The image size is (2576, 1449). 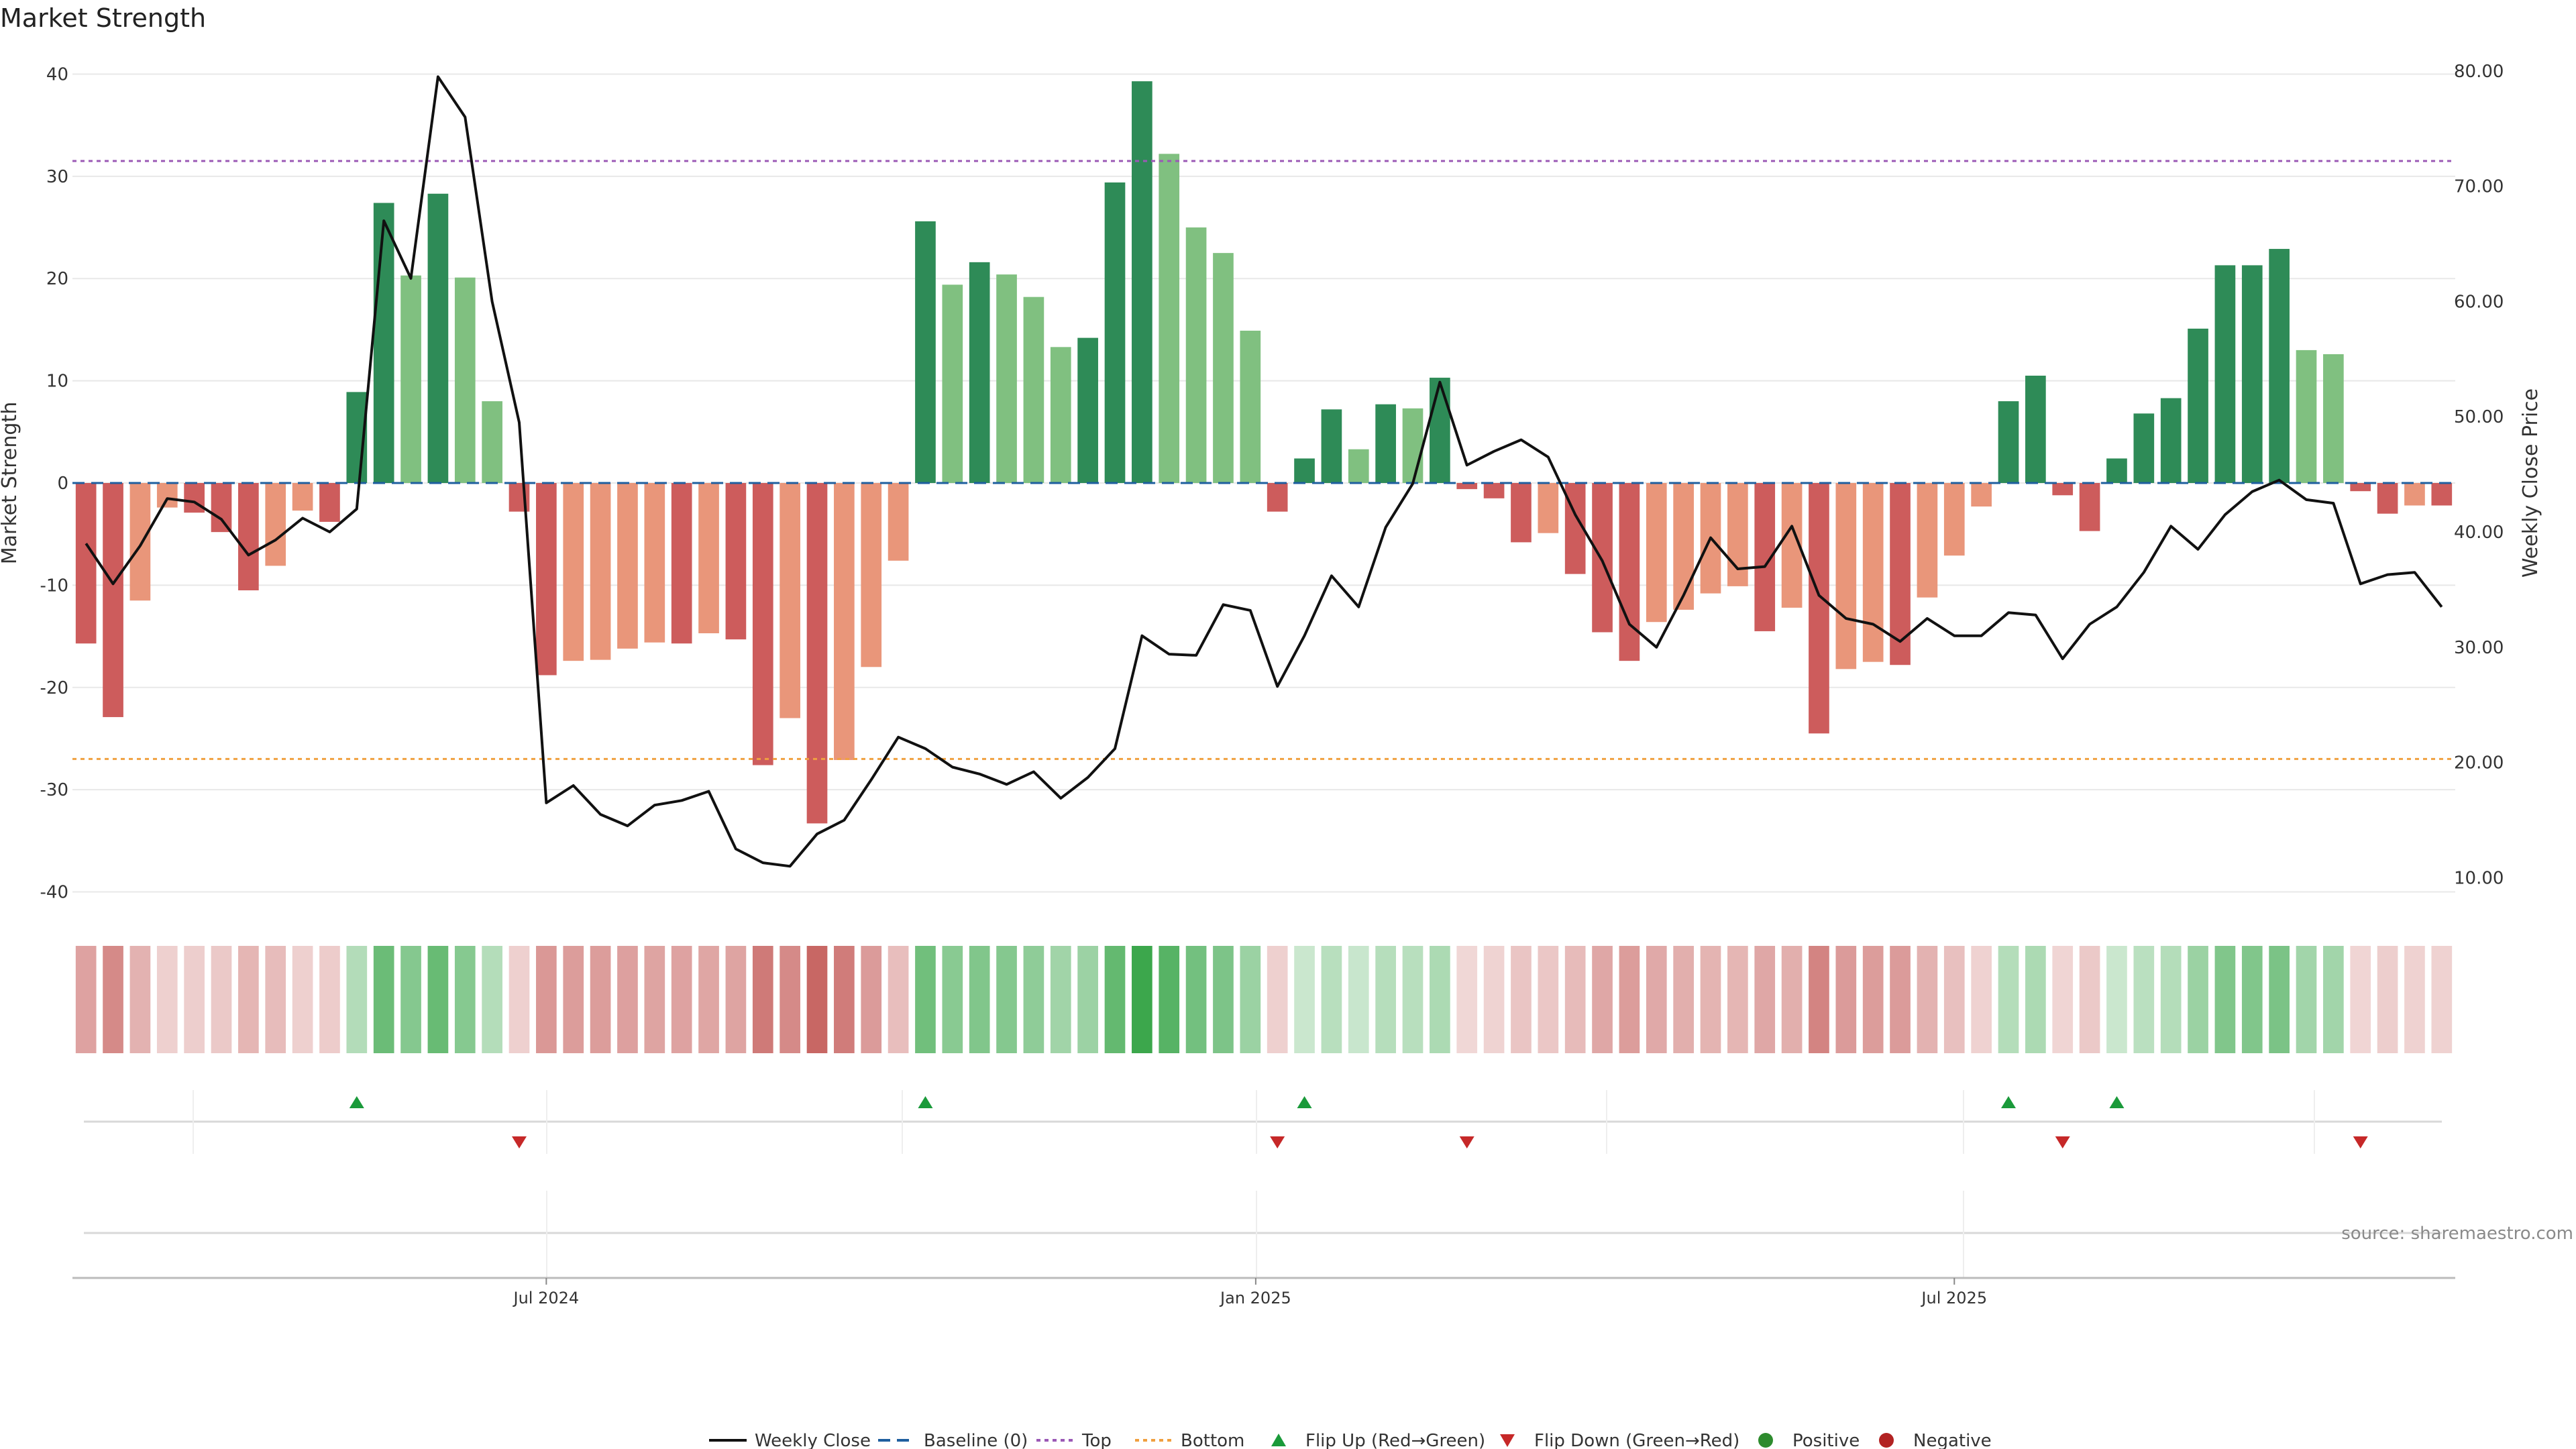 I want to click on y2-tick-label: 60.00, so click(x=2479, y=302).